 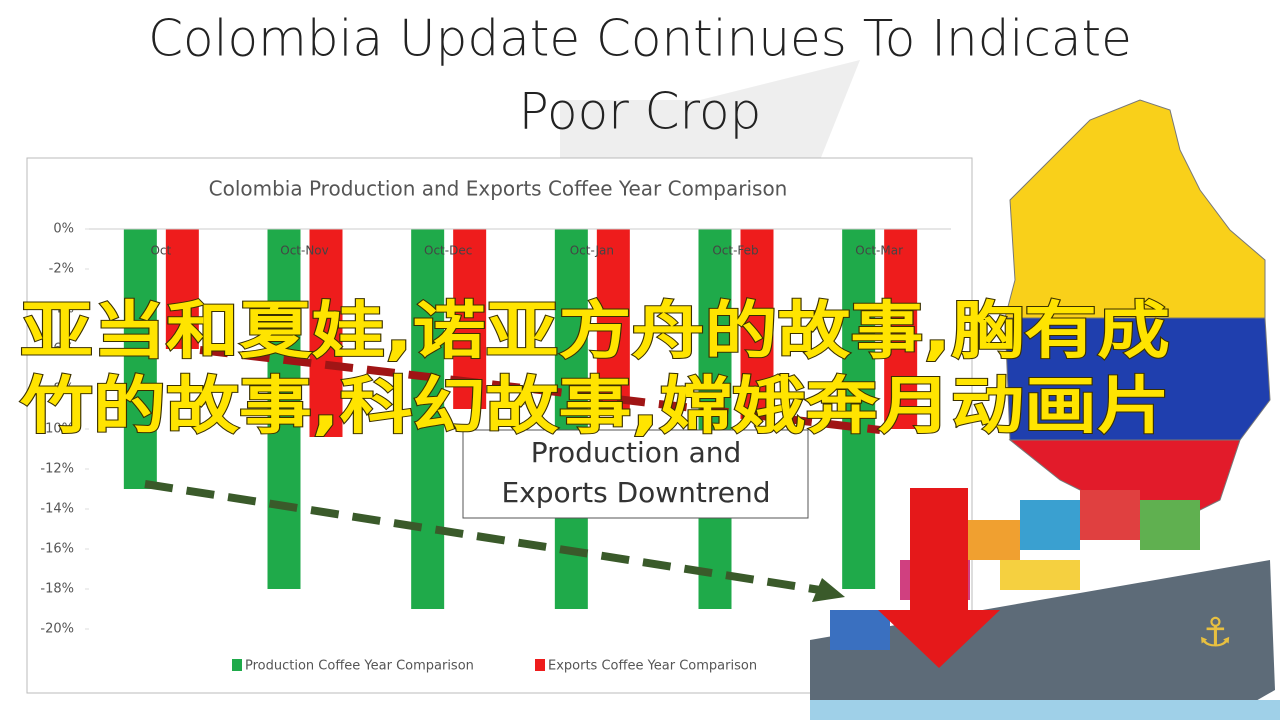 What do you see at coordinates (61, 349) in the screenshot?
I see `y-tick-label: -6%` at bounding box center [61, 349].